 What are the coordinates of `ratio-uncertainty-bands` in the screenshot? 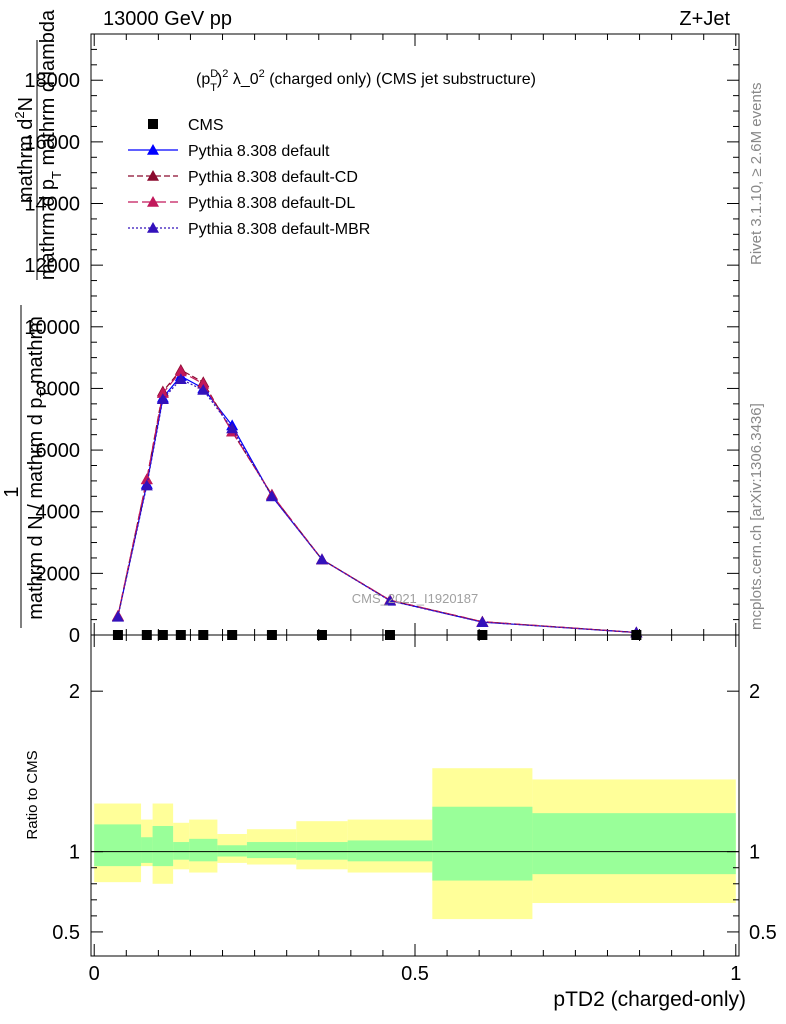 It's located at (415, 844).